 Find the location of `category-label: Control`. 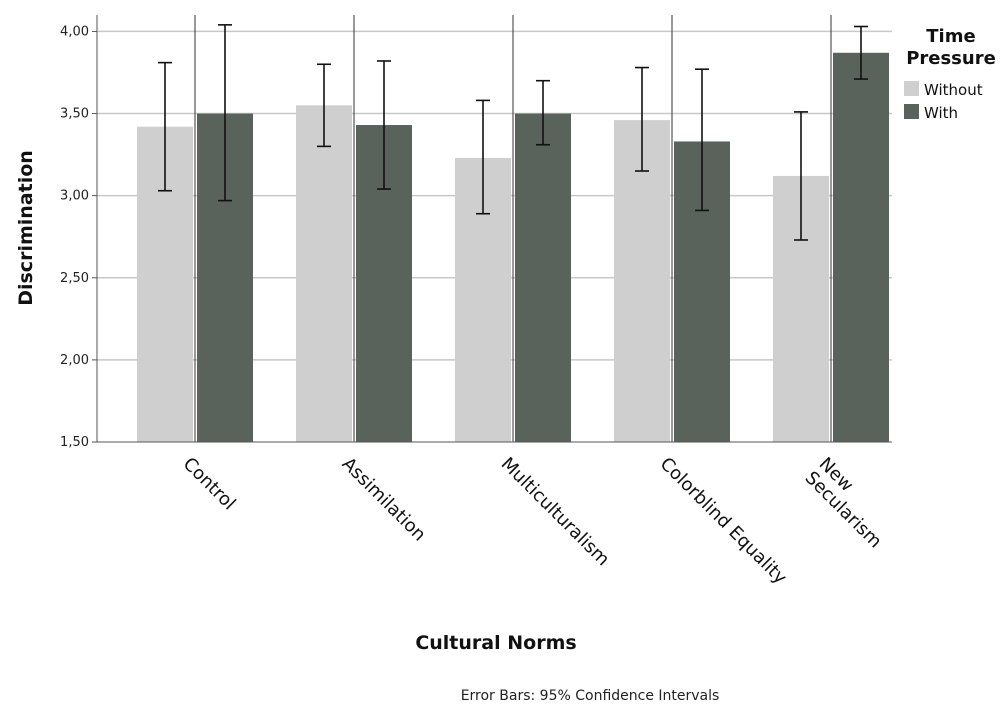

category-label: Control is located at coordinates (209, 483).